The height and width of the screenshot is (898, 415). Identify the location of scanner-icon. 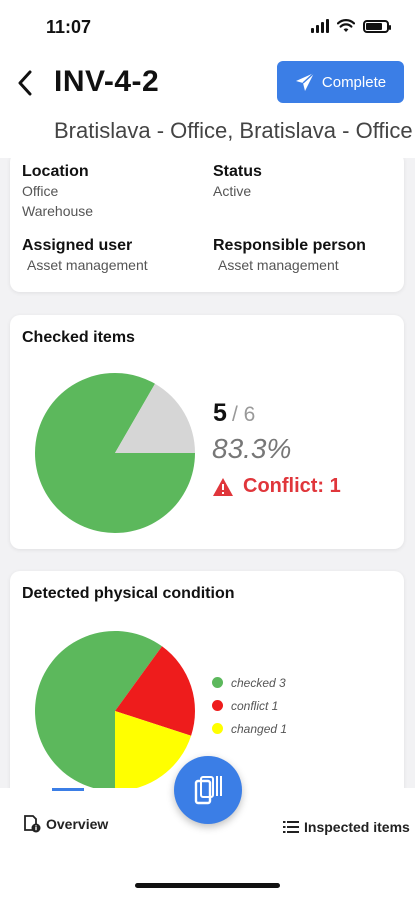
(208, 790).